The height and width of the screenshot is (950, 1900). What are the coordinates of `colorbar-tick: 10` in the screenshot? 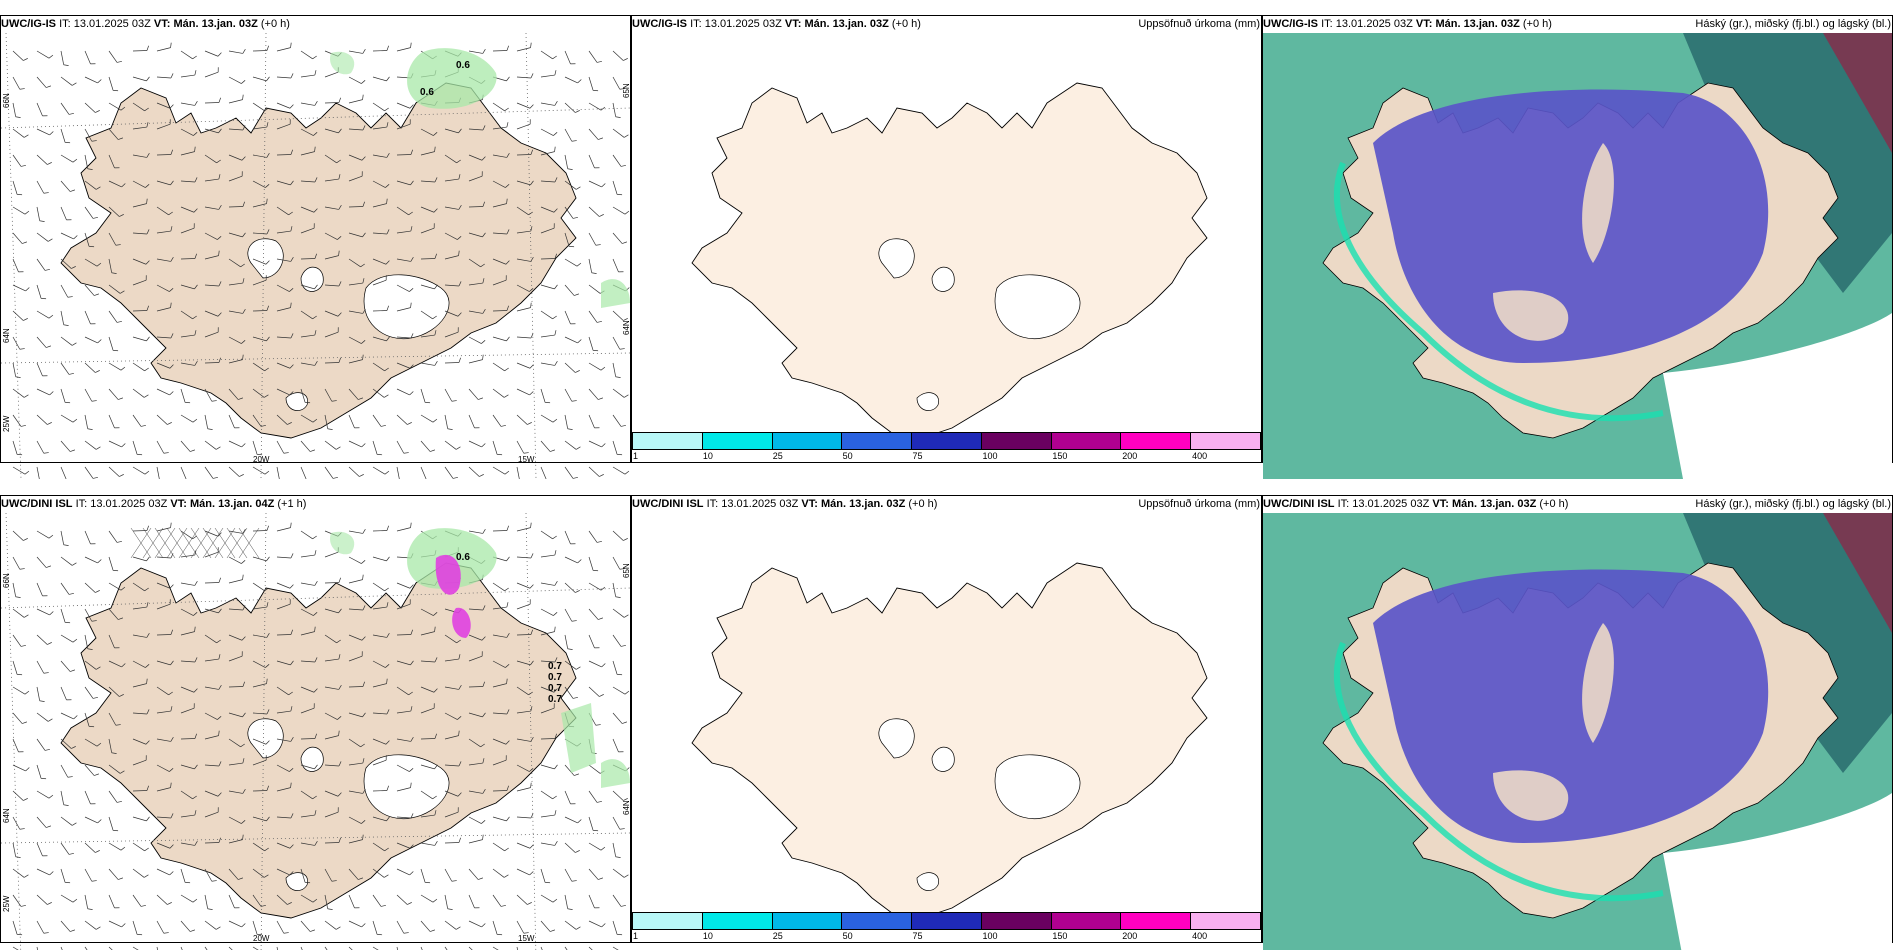 It's located at (707, 936).